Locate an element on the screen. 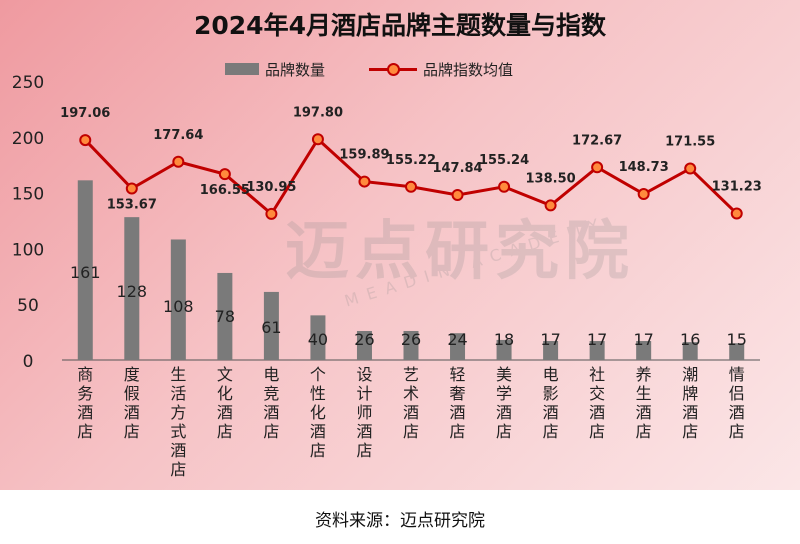  chart-title: 2024年4月酒店品牌主题数量与指数 is located at coordinates (400, 25).